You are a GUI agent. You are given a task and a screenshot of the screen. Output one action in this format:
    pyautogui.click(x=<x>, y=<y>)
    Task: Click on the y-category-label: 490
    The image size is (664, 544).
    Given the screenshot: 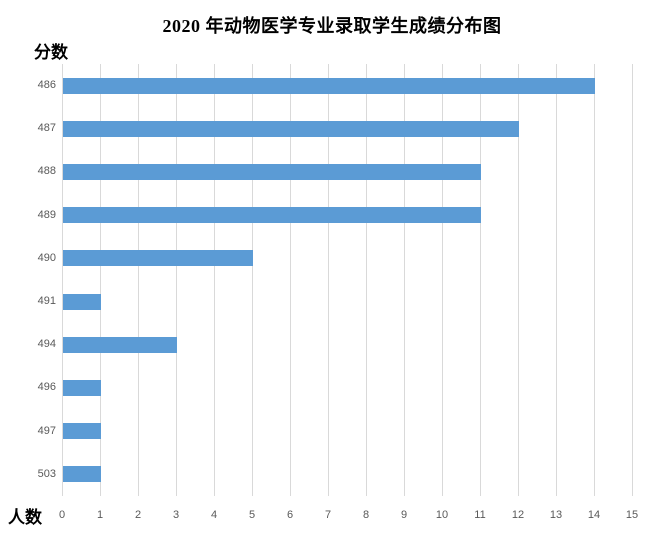 What is the action you would take?
    pyautogui.click(x=46, y=257)
    